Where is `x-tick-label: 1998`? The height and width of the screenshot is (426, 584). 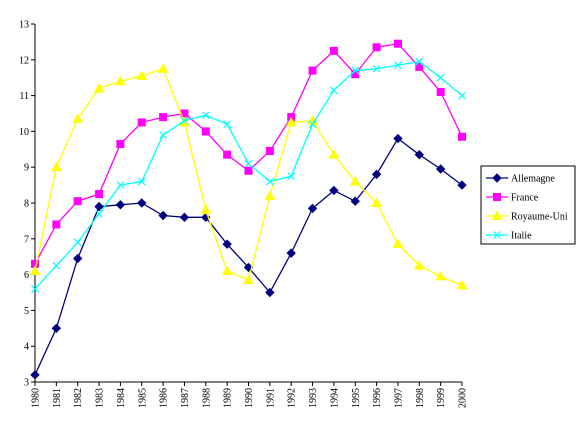 x-tick-label: 1998 is located at coordinates (420, 398).